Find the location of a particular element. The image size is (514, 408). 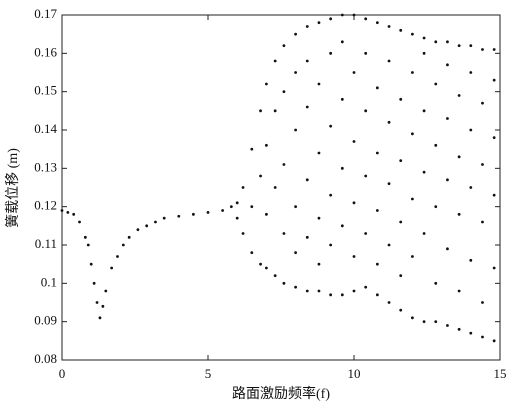

x-tick-label: 0 is located at coordinates (62, 373).